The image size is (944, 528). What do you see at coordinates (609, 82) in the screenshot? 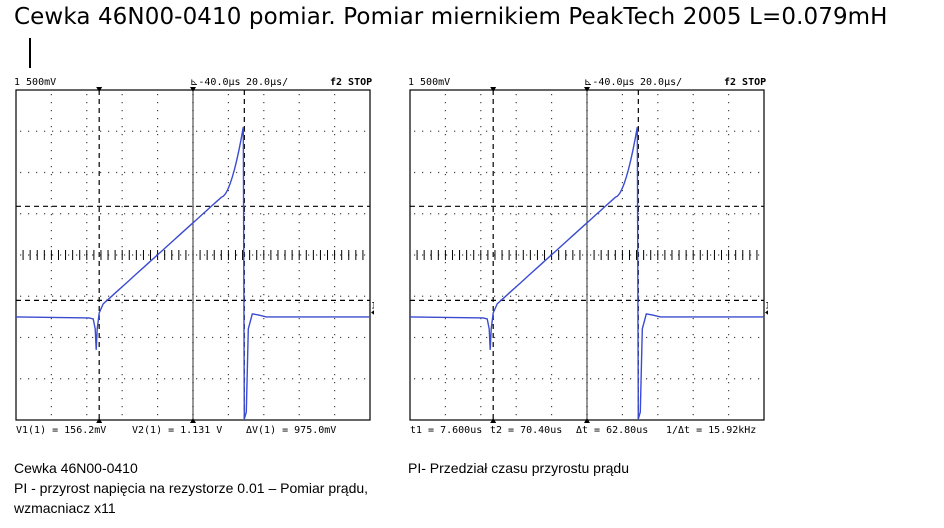
I see `header-trigger-delay: ⊾-40.0µs` at bounding box center [609, 82].